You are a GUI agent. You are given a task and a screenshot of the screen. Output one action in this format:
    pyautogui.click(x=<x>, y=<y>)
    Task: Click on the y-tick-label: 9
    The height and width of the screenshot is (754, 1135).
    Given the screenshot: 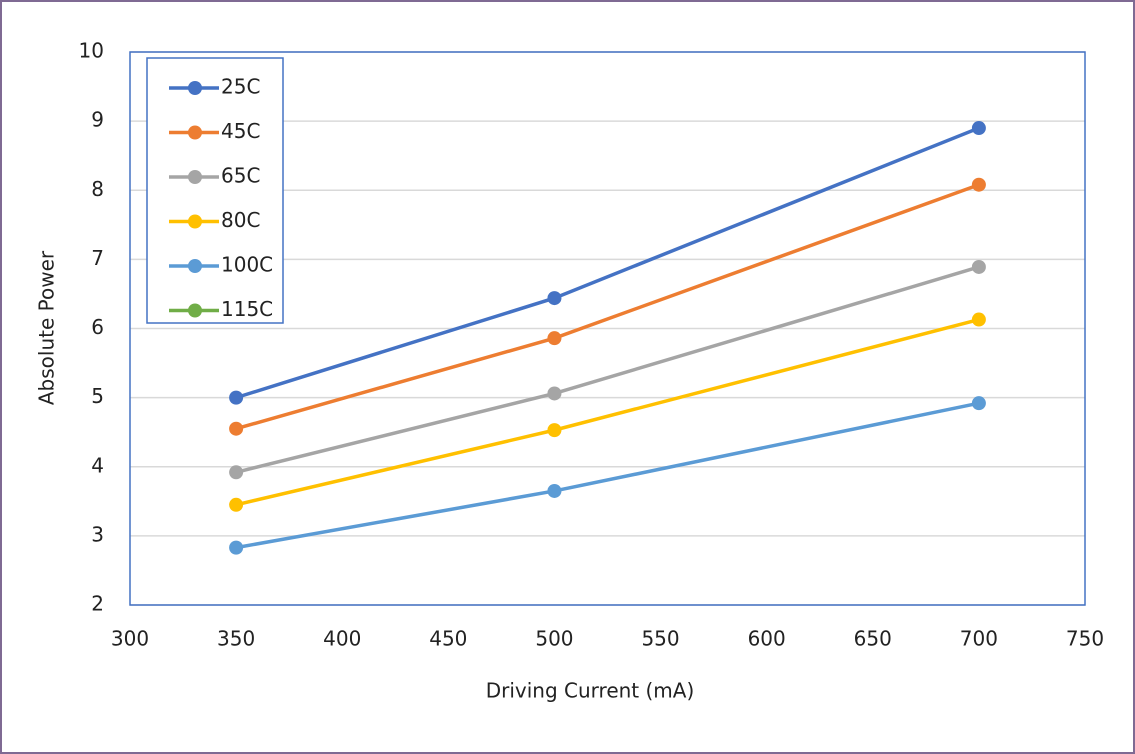 What is the action you would take?
    pyautogui.click(x=97, y=120)
    